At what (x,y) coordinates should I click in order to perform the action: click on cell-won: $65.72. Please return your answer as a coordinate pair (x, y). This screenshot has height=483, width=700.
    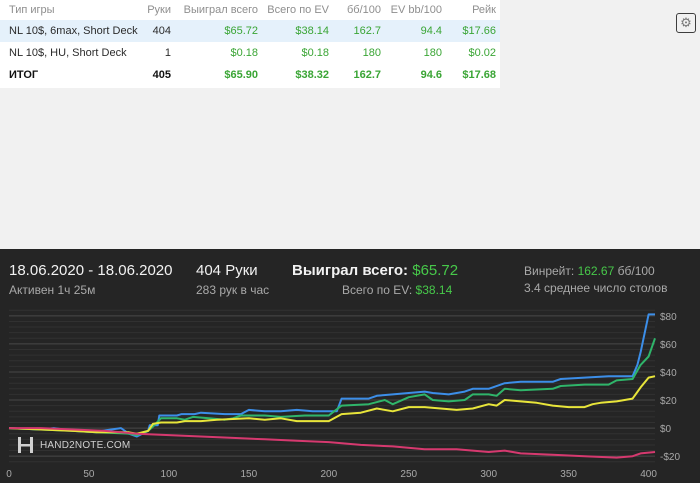
    Looking at the image, I should click on (218, 31).